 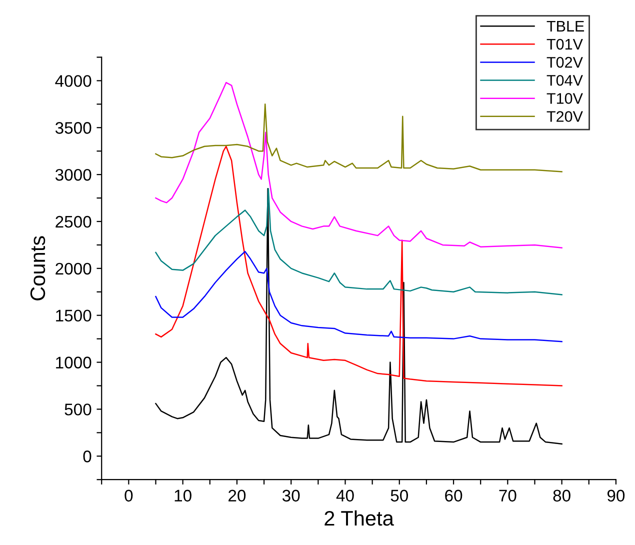 What do you see at coordinates (564, 62) in the screenshot?
I see `legend-label: T02V` at bounding box center [564, 62].